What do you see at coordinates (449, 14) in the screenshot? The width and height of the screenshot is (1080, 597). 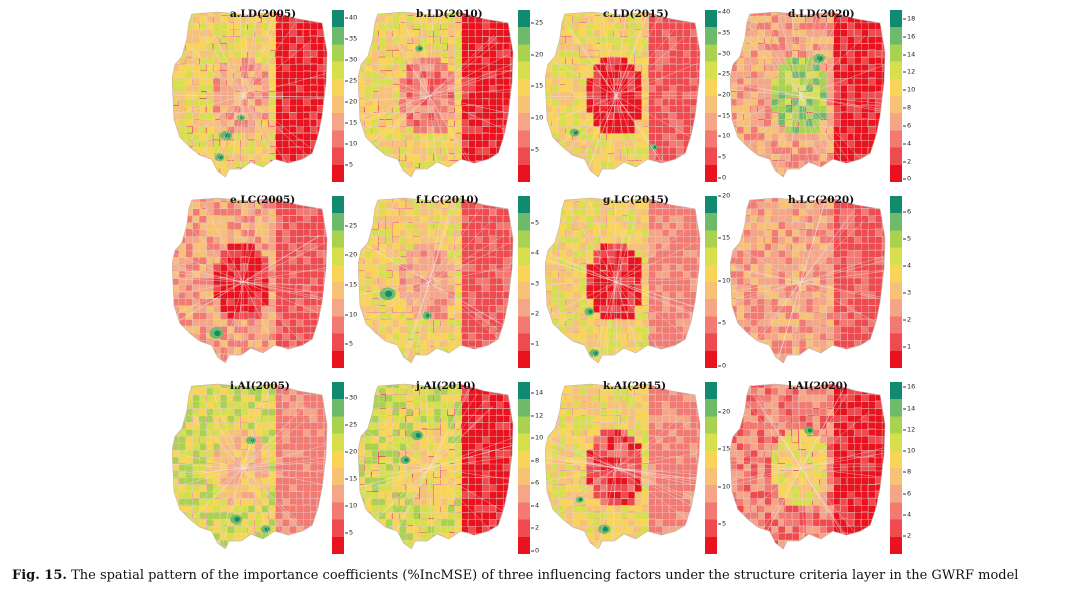 I see `panel-title: b.LD(2010)` at bounding box center [449, 14].